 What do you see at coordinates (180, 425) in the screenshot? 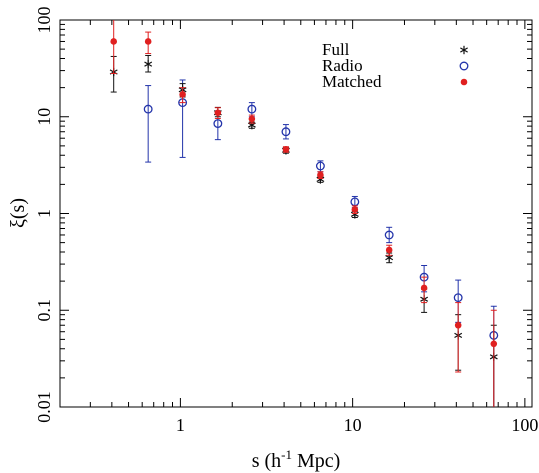
I see `x-tick-label: 1` at bounding box center [180, 425].